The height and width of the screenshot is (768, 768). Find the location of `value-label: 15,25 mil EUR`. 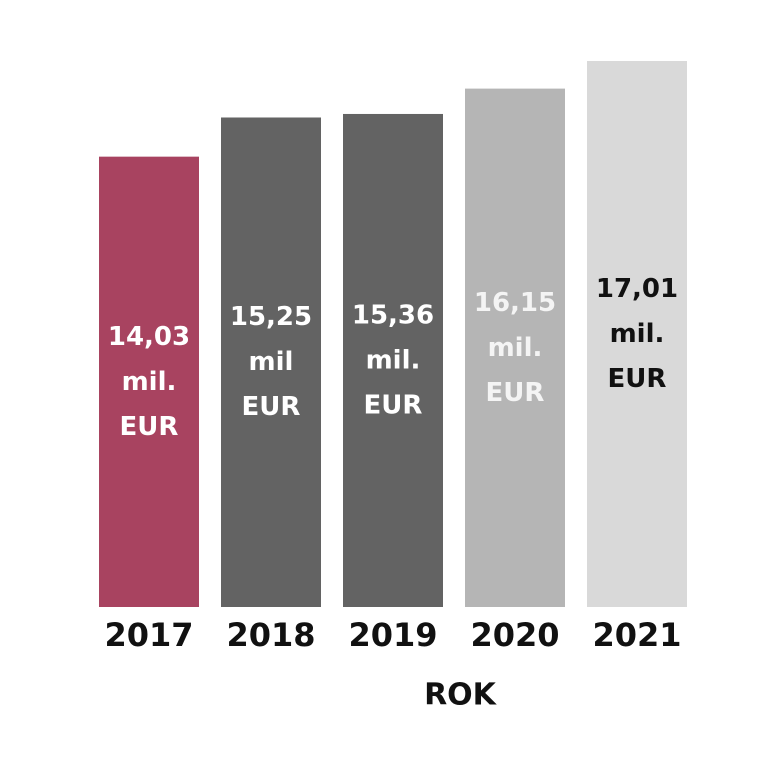

value-label: 15,25 mil EUR is located at coordinates (271, 362).